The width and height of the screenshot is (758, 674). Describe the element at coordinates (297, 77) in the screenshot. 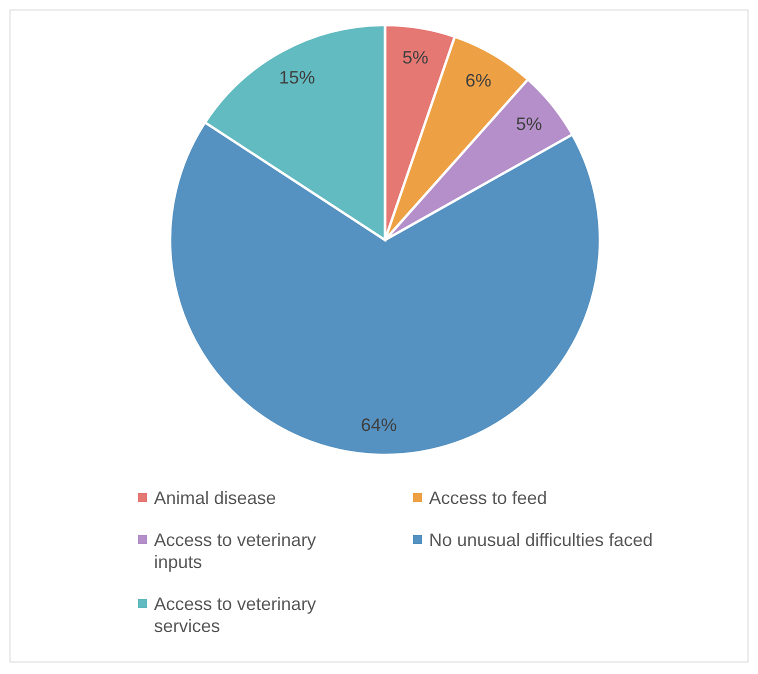

I see `data-label: 15%` at that location.